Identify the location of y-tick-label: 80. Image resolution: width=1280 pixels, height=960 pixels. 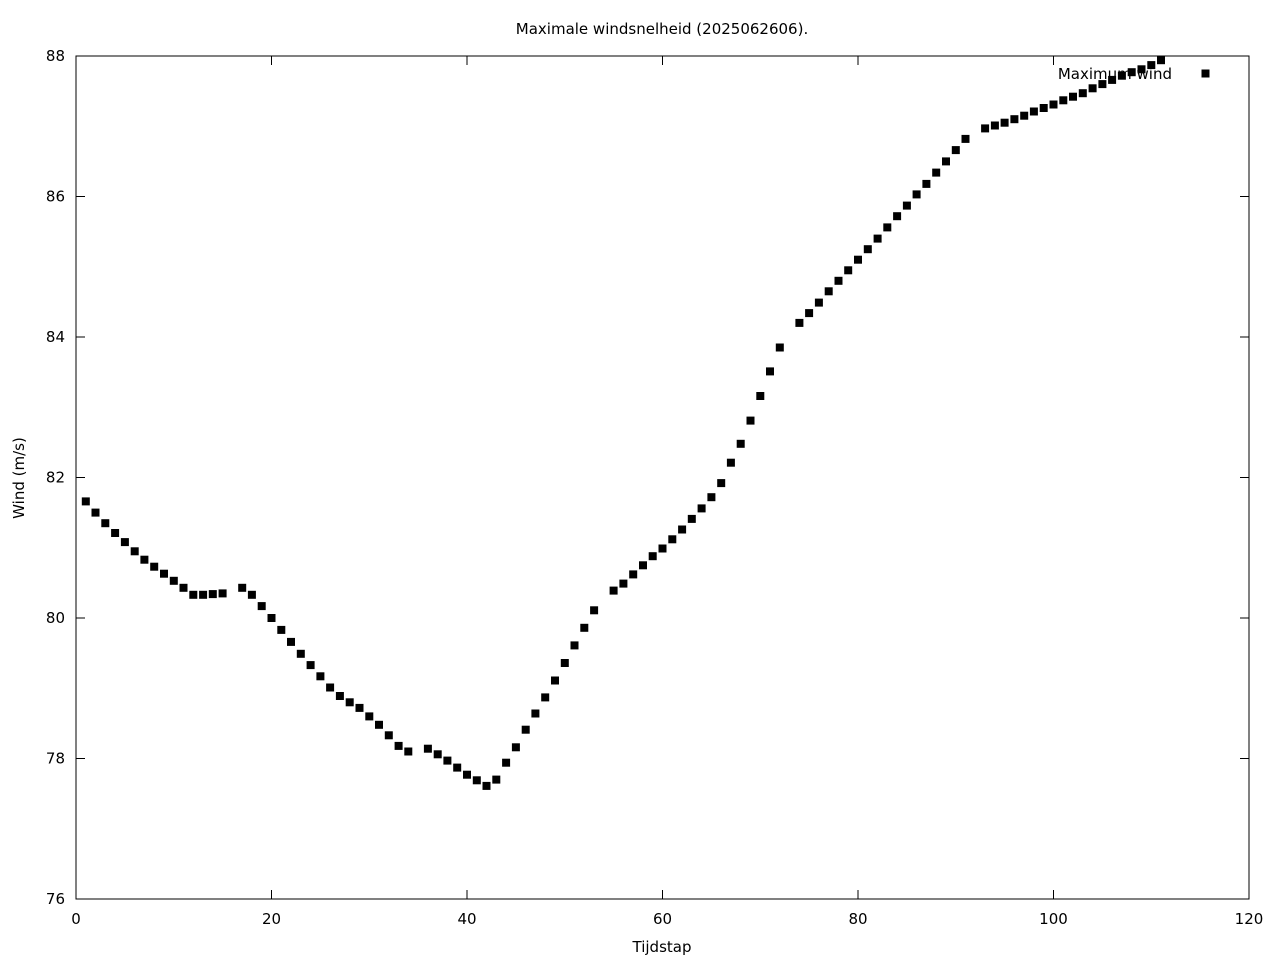
(55, 618).